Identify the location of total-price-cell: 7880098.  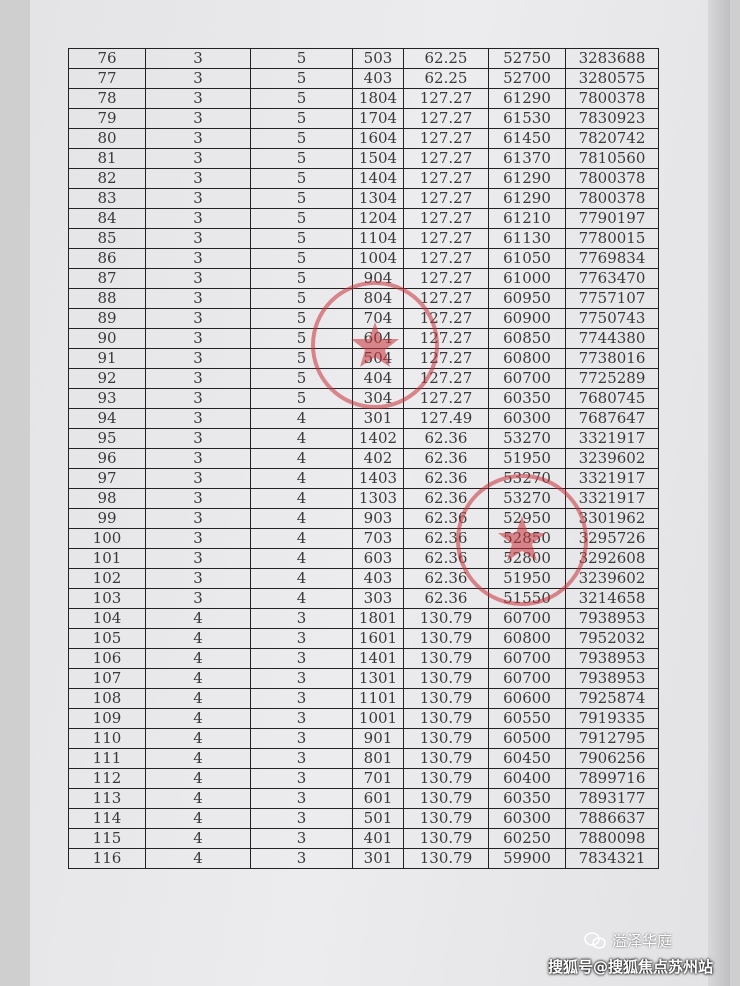
(612, 838).